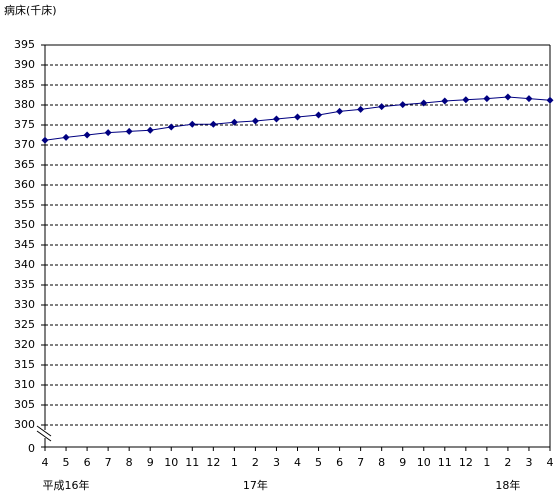  Describe the element at coordinates (24, 404) in the screenshot. I see `y-tick-label: 305` at that location.